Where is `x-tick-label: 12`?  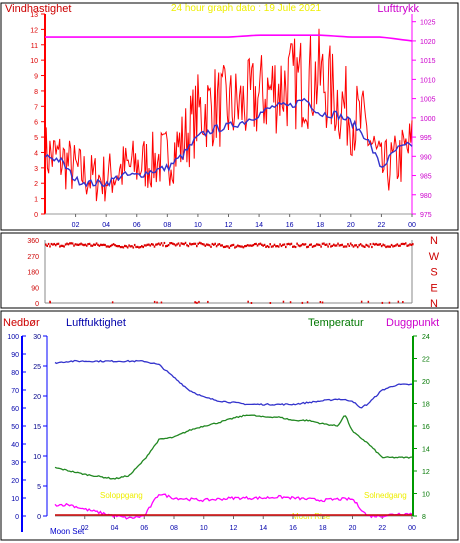 x-tick-label: 12 is located at coordinates (234, 528).